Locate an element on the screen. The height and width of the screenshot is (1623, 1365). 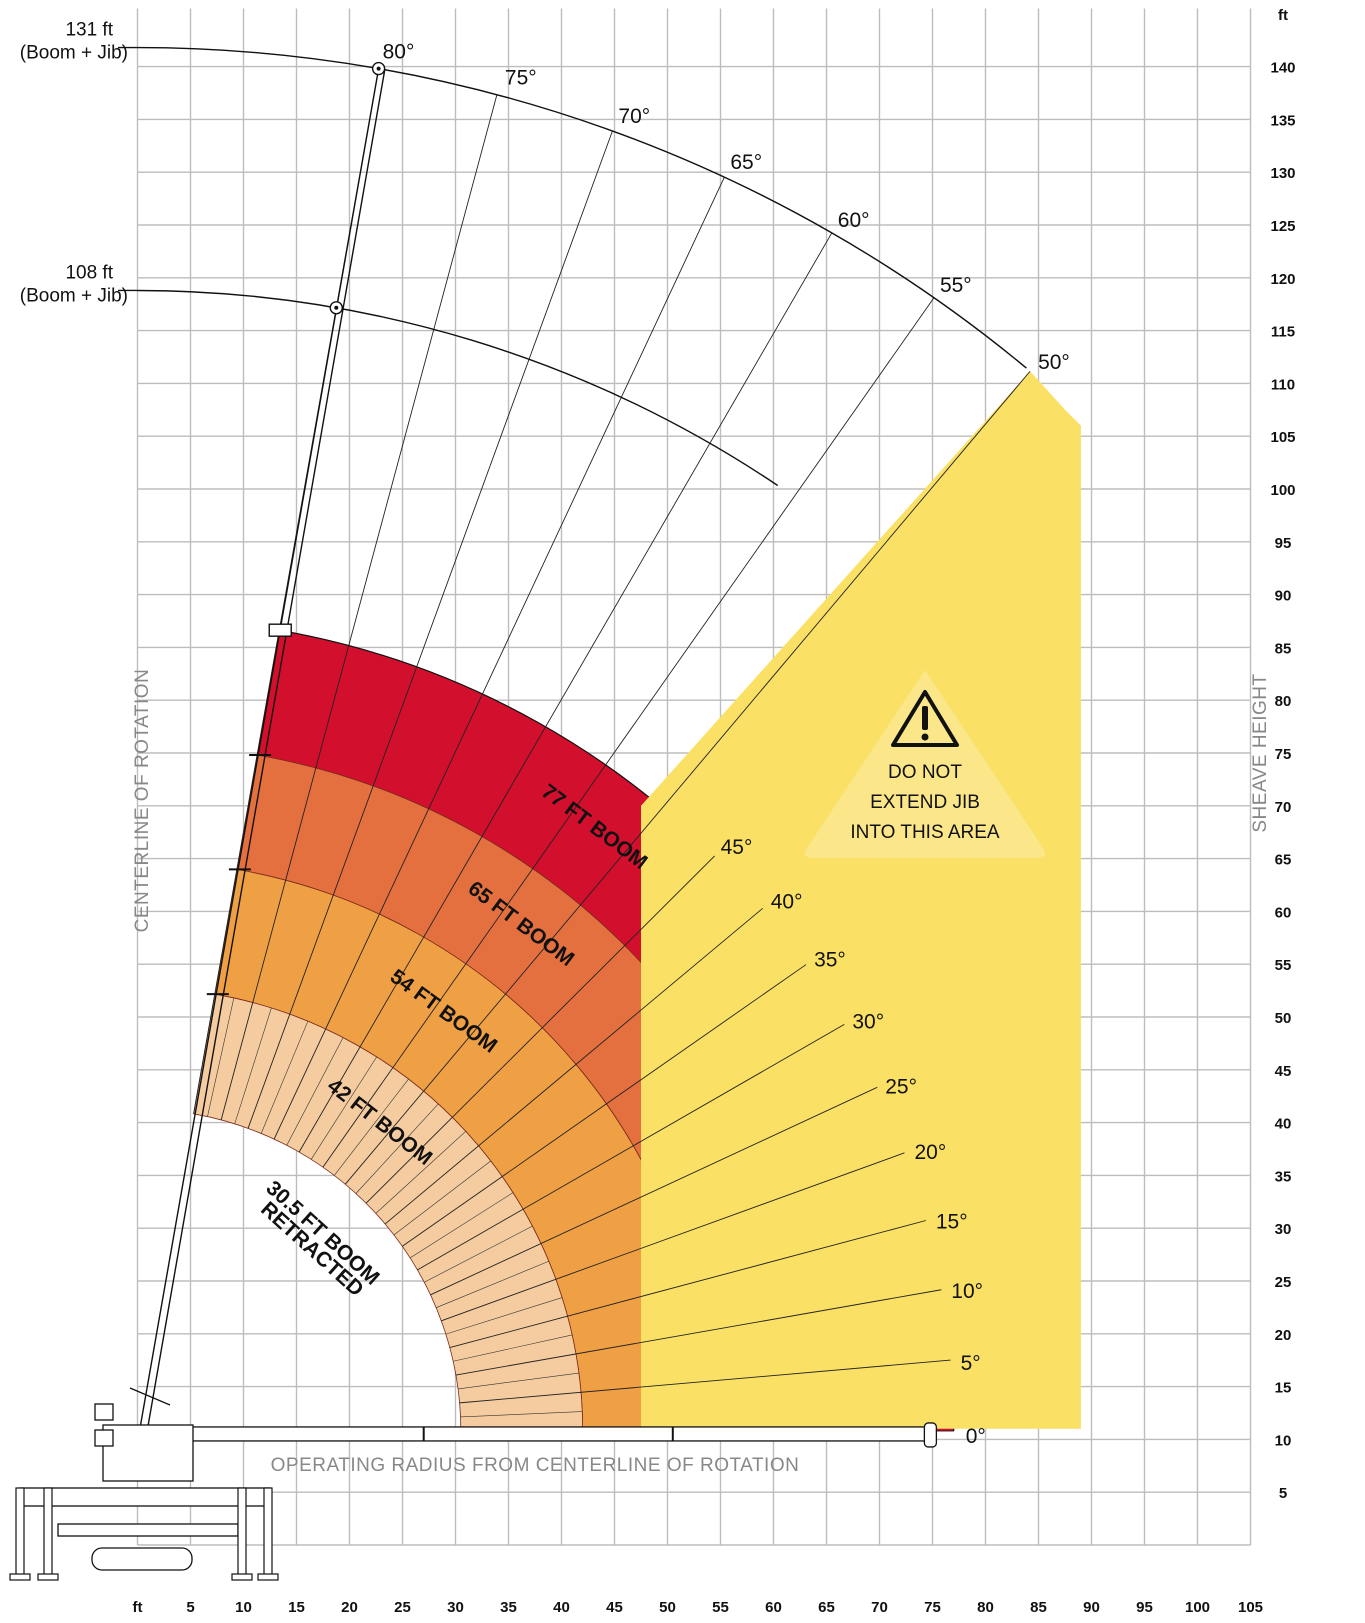
chassis is located at coordinates (145, 1497).